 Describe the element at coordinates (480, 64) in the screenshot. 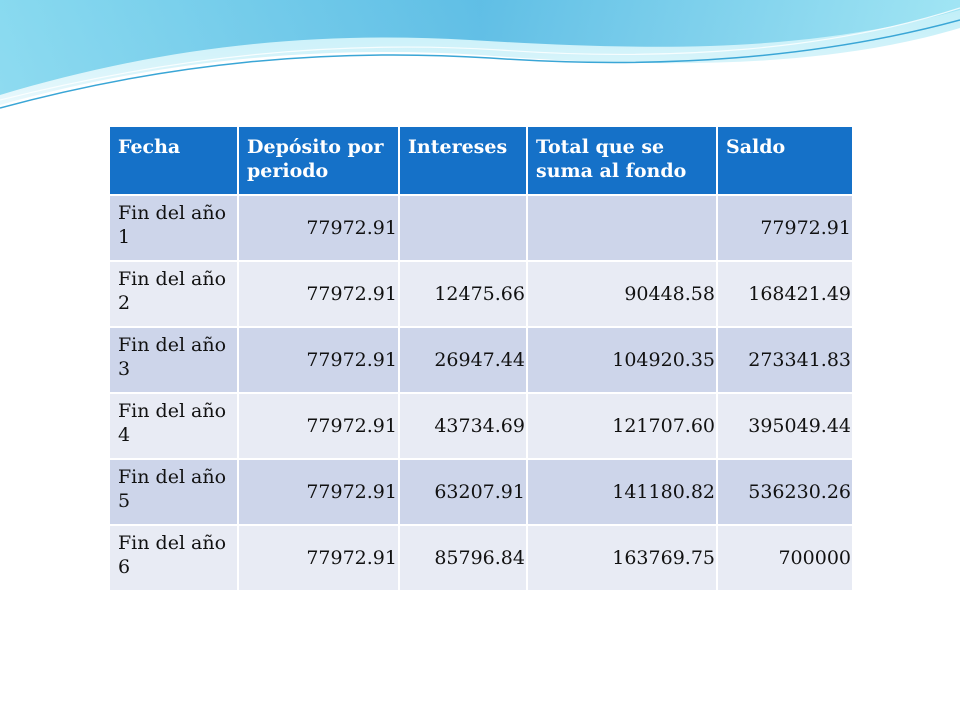

I see `wave-accent-line` at that location.